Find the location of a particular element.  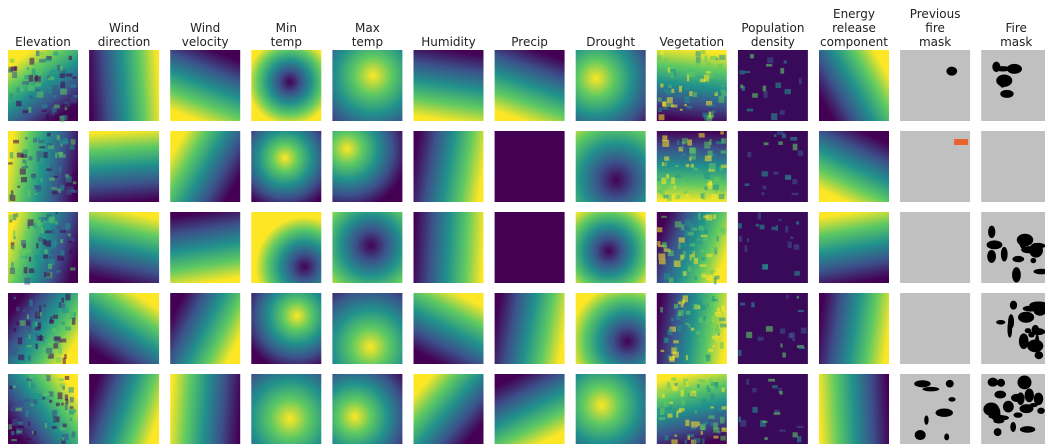

column-header: Population is located at coordinates (772, 28).